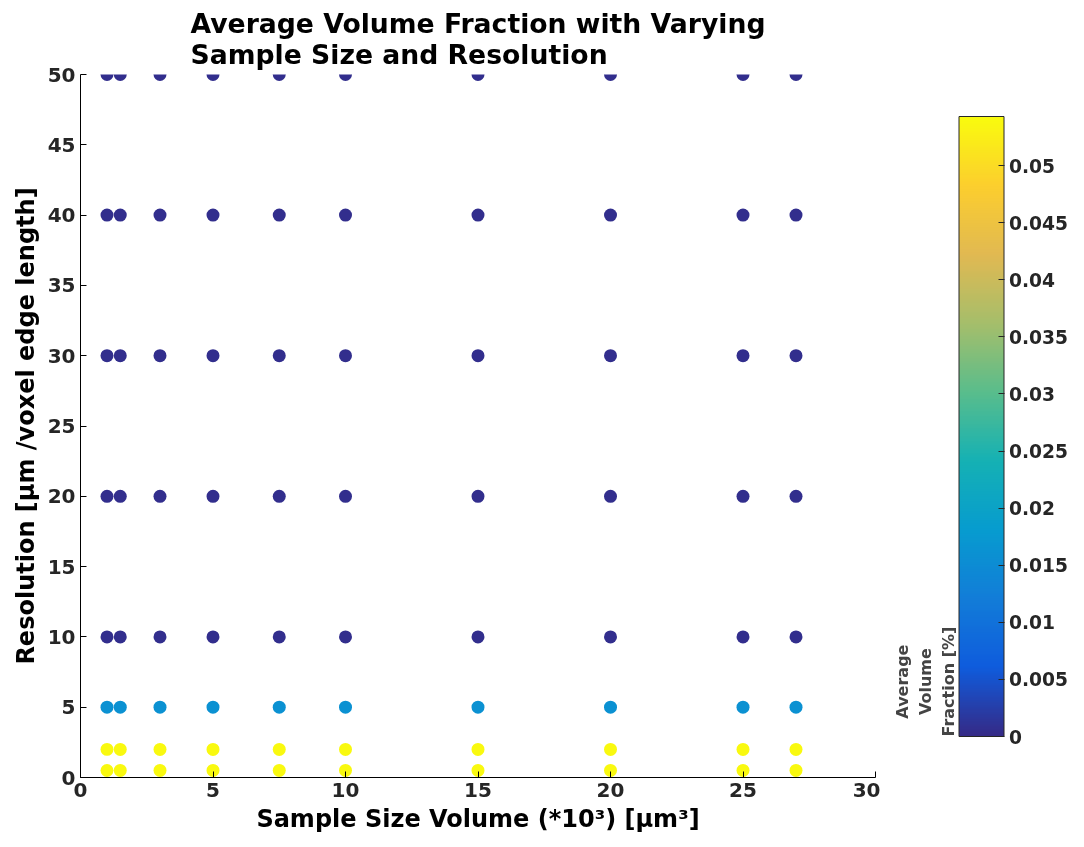 This screenshot has height=847, width=1084. I want to click on color-bar-label: 0.01, so click(1032, 623).